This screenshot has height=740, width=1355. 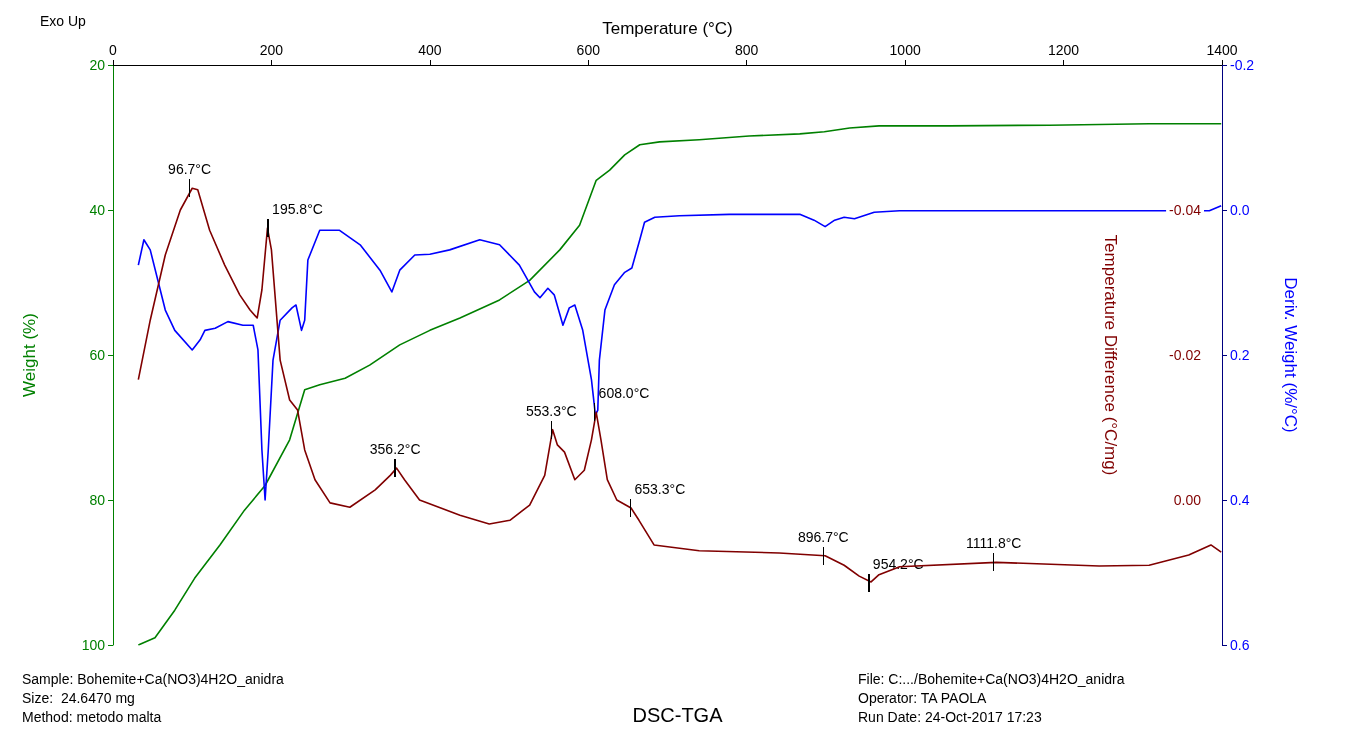 I want to click on annotation: 608.0°C, so click(x=624, y=393).